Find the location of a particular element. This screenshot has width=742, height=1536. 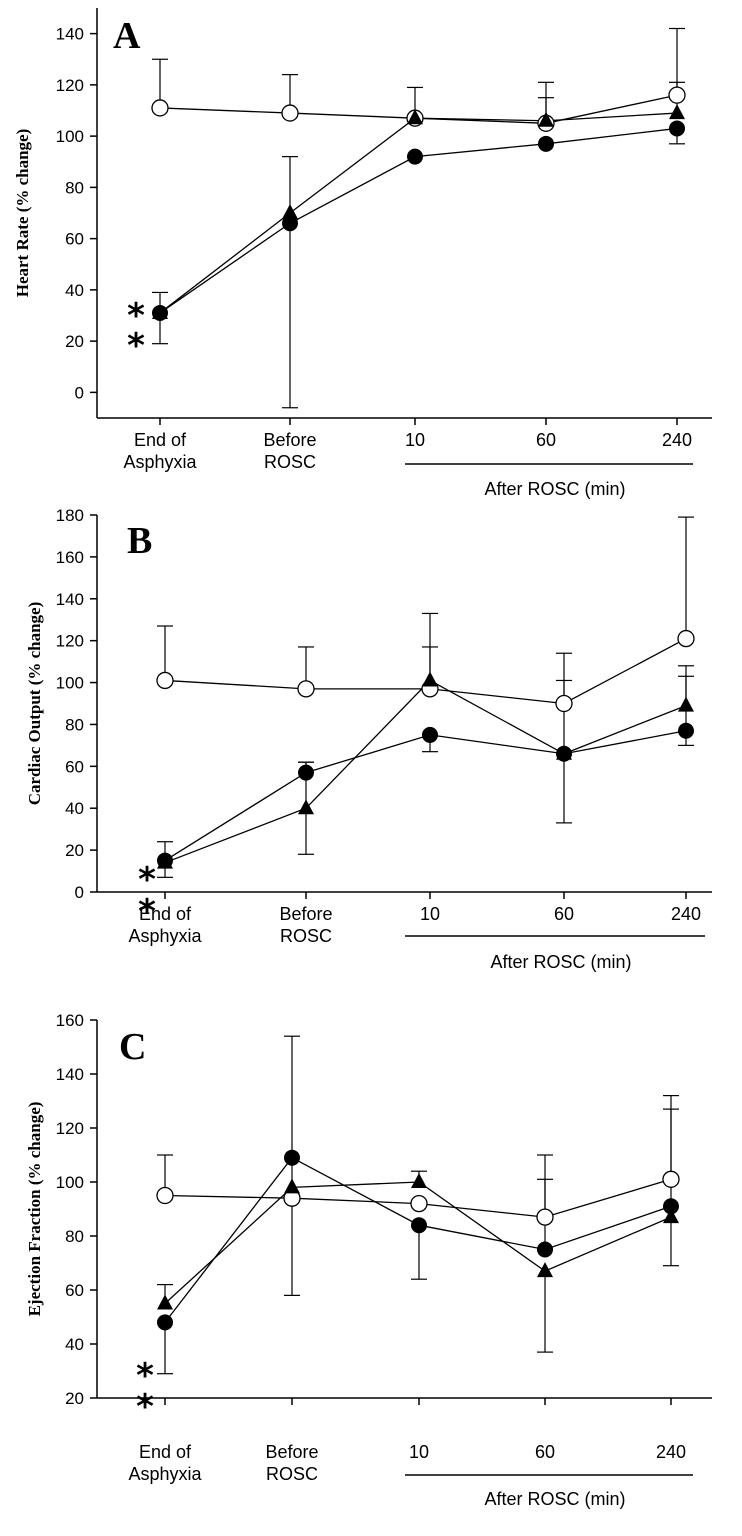

category-label-a: 10 is located at coordinates (415, 440).